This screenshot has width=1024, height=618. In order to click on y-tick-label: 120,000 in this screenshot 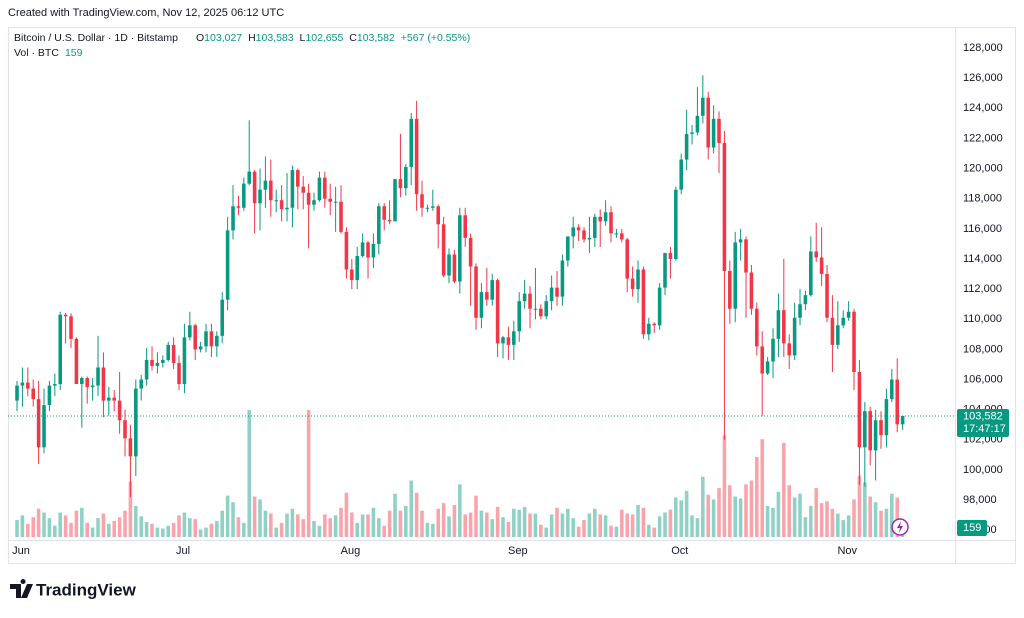, I will do `click(983, 168)`.